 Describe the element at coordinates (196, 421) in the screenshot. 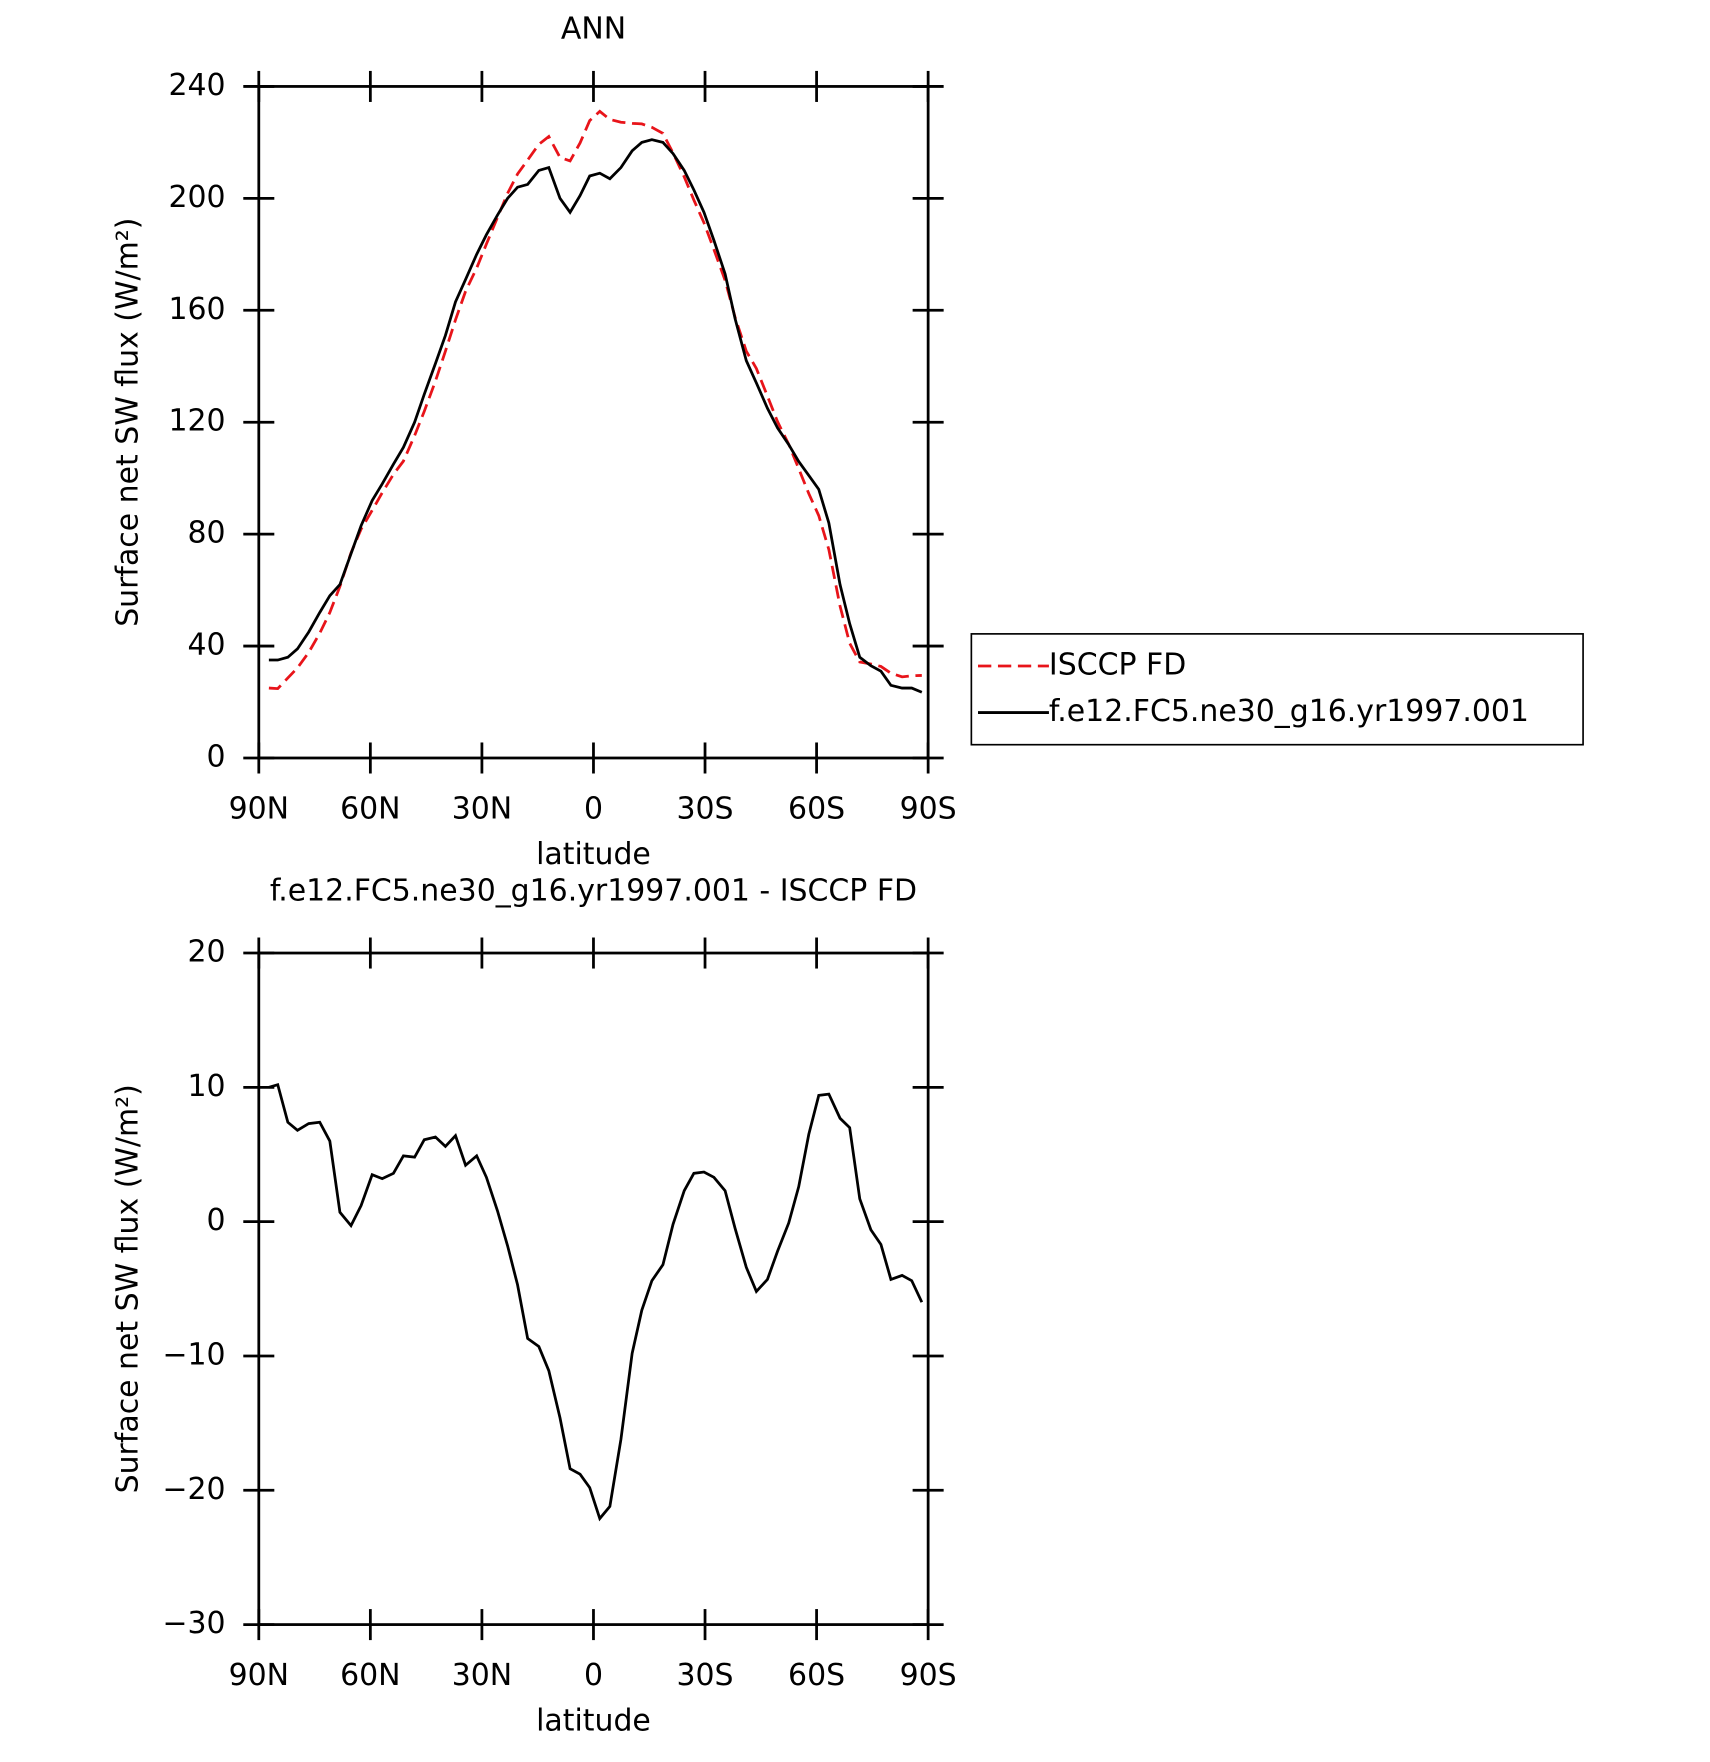

I see `y-tick-label: 120` at that location.